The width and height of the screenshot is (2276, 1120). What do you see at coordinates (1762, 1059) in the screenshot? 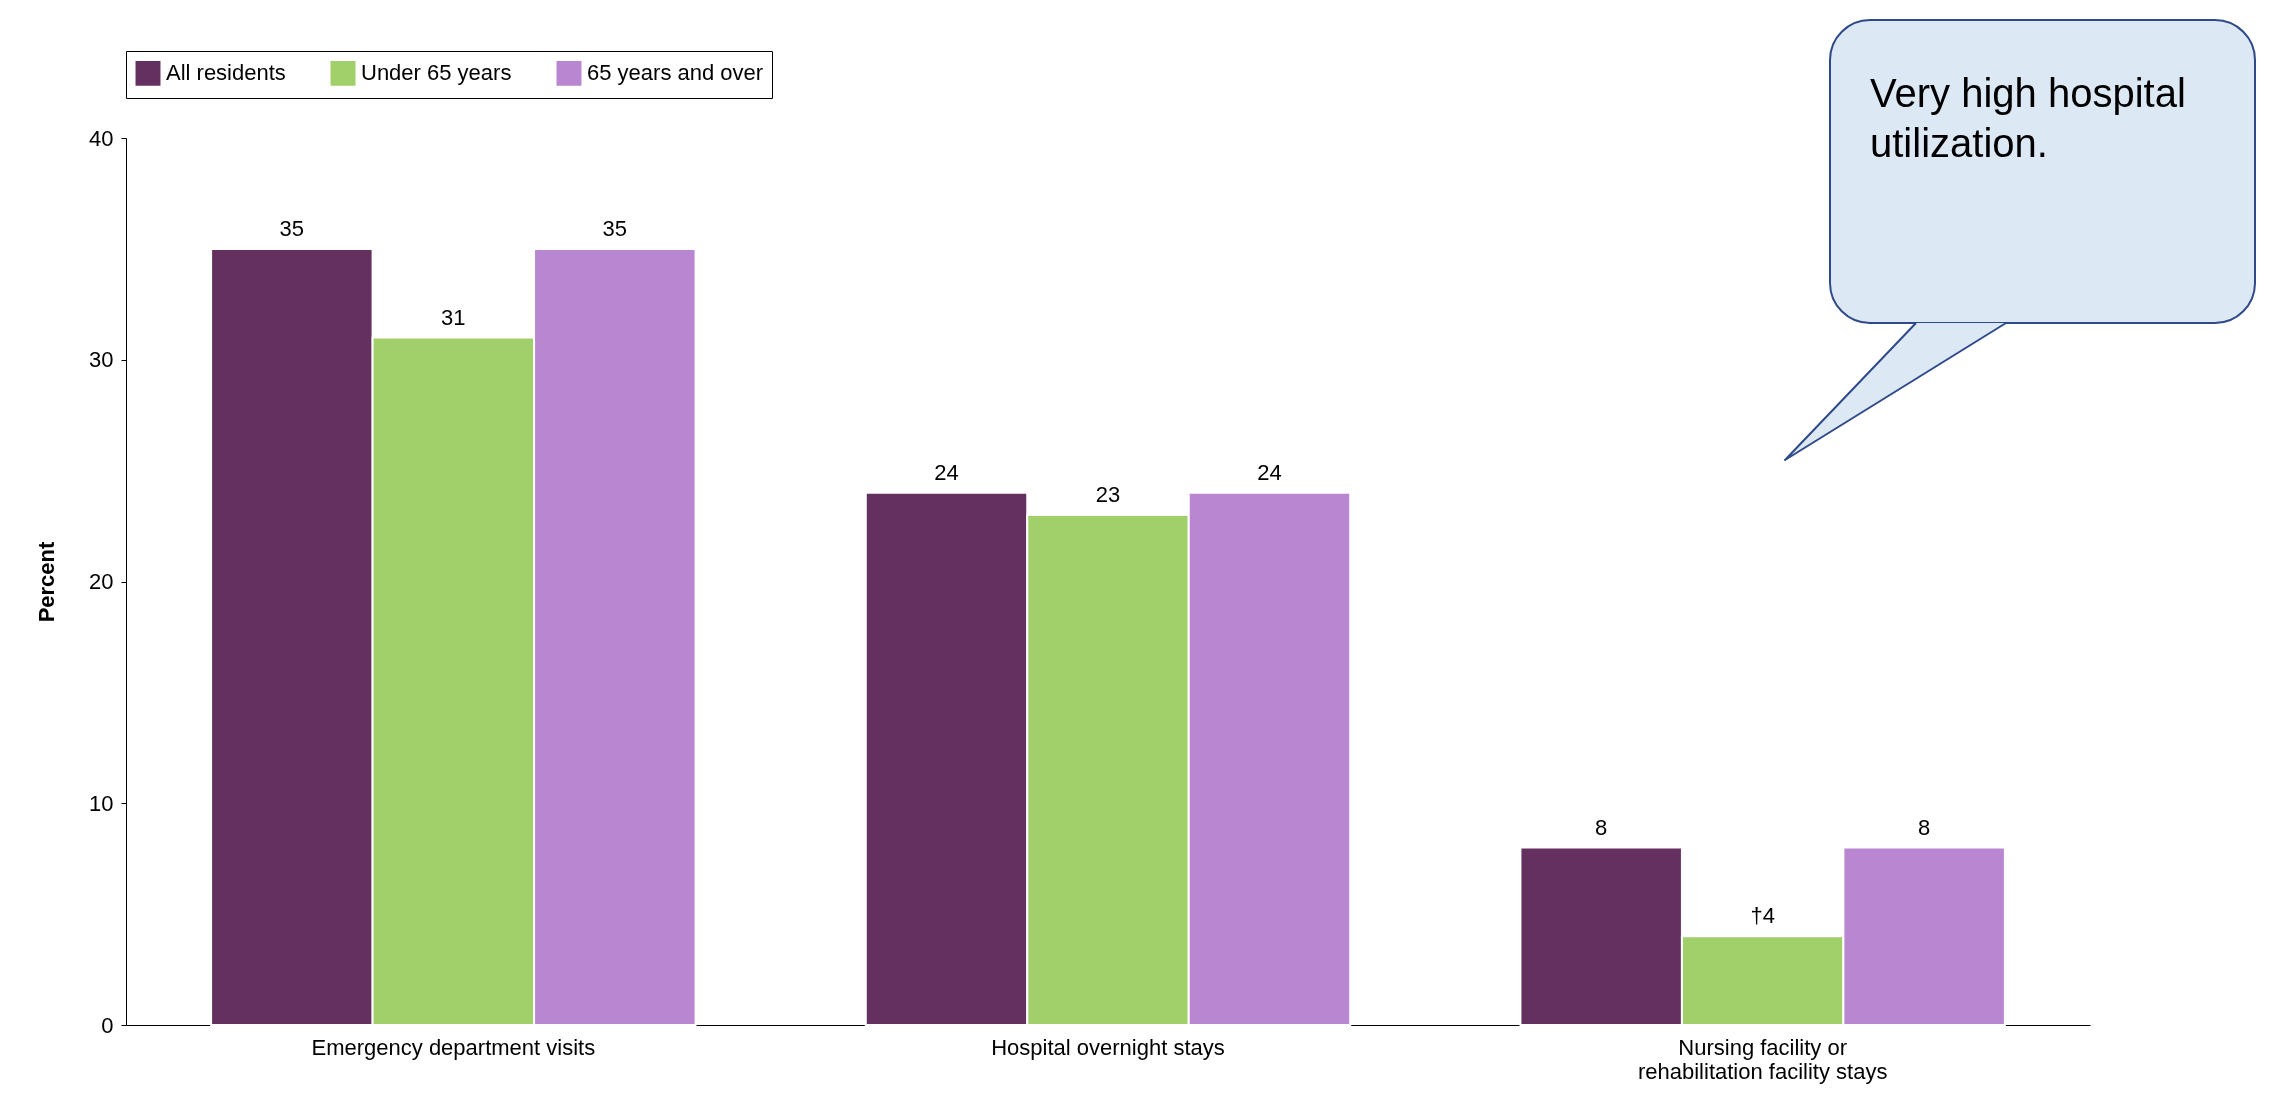
I see `x-tick-label: Nursing facility or rehabilitation facility stays` at bounding box center [1762, 1059].